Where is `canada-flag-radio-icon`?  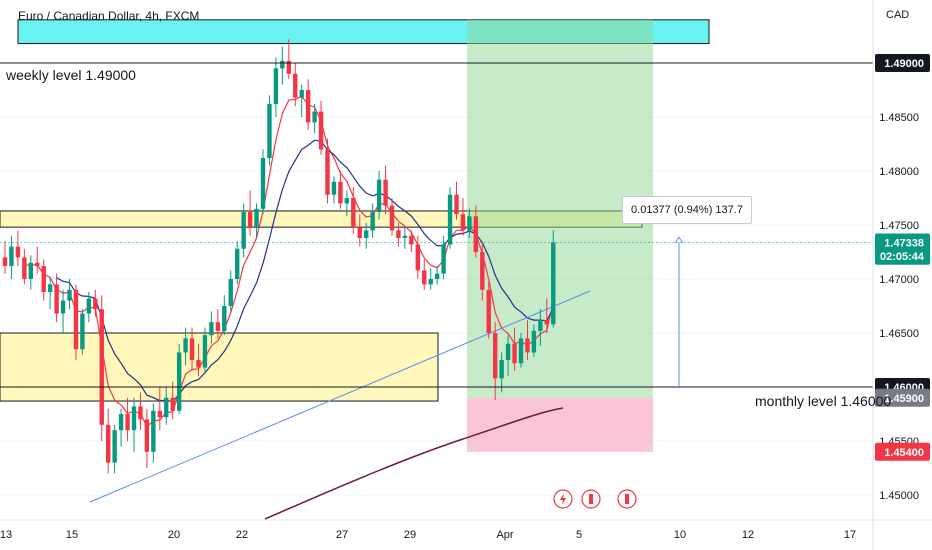
canada-flag-radio-icon is located at coordinates (627, 499).